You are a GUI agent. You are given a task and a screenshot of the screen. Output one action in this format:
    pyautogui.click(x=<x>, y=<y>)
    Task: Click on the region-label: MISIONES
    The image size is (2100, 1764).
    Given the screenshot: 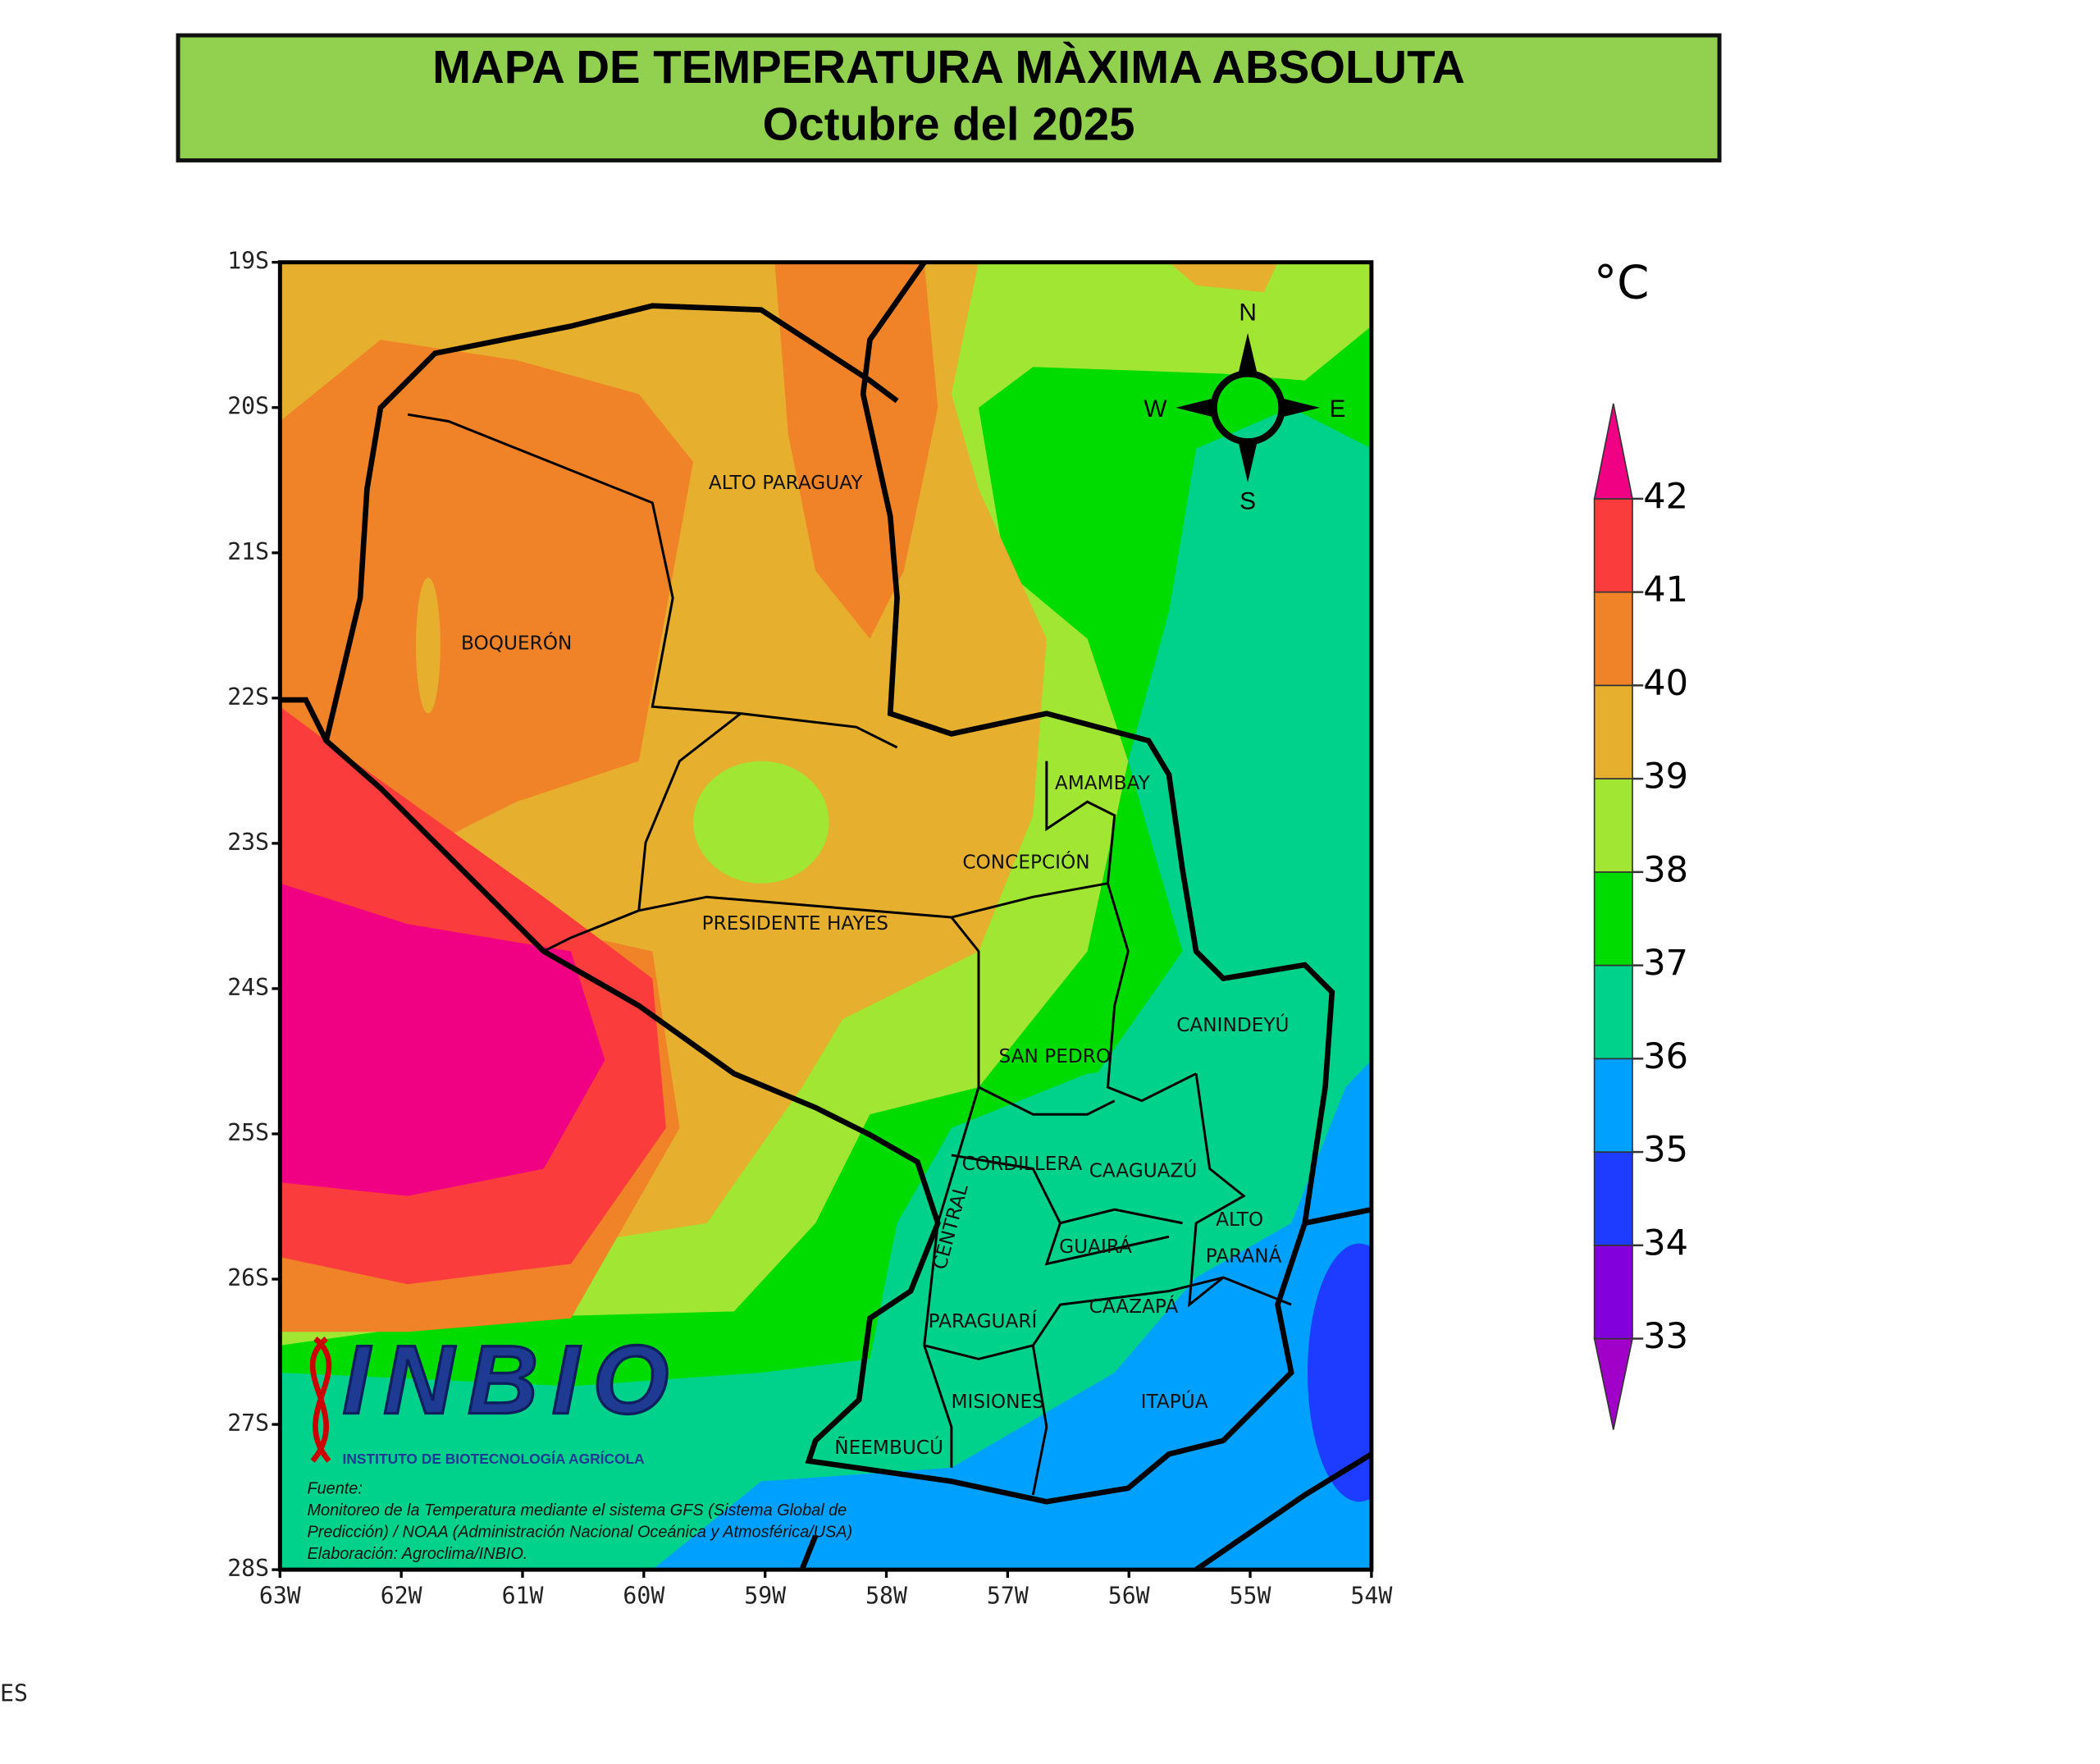 What is the action you would take?
    pyautogui.click(x=998, y=1402)
    